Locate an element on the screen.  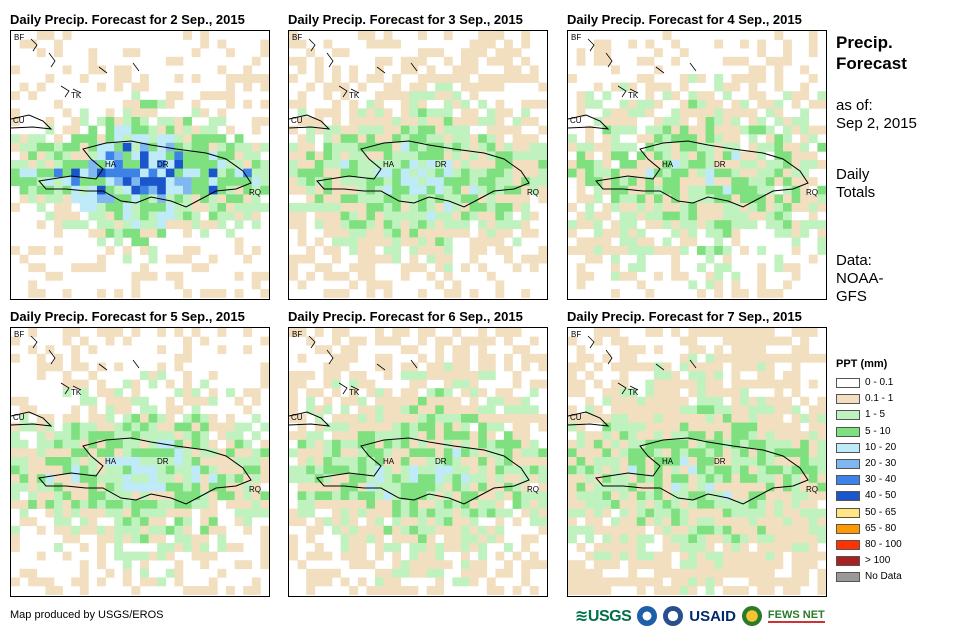
usaid-logo: USAID is located at coordinates (712, 616).